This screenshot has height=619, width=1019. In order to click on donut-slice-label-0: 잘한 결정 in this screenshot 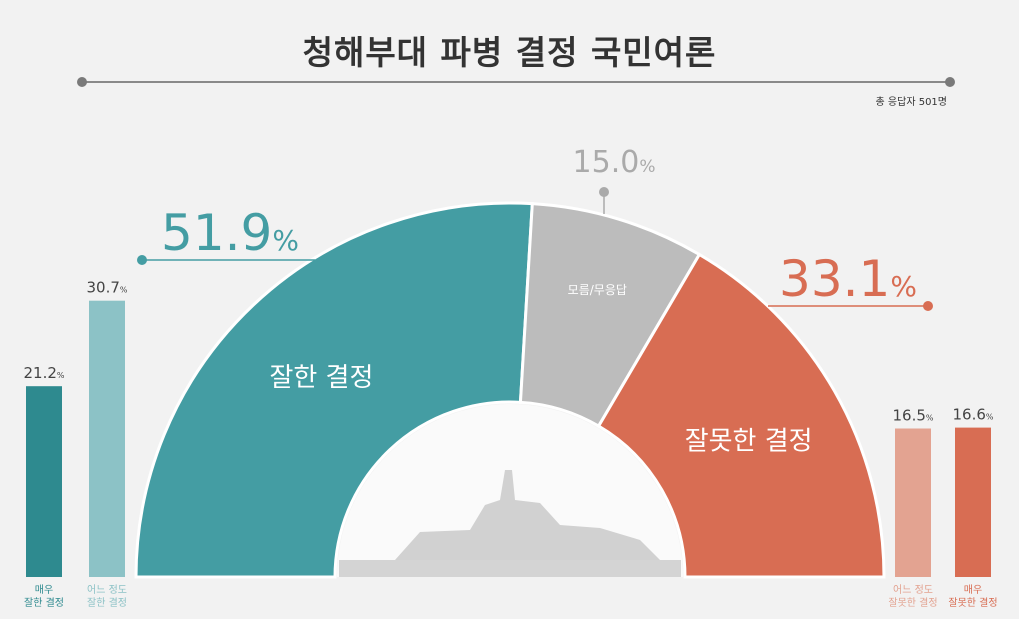, I will do `click(321, 378)`.